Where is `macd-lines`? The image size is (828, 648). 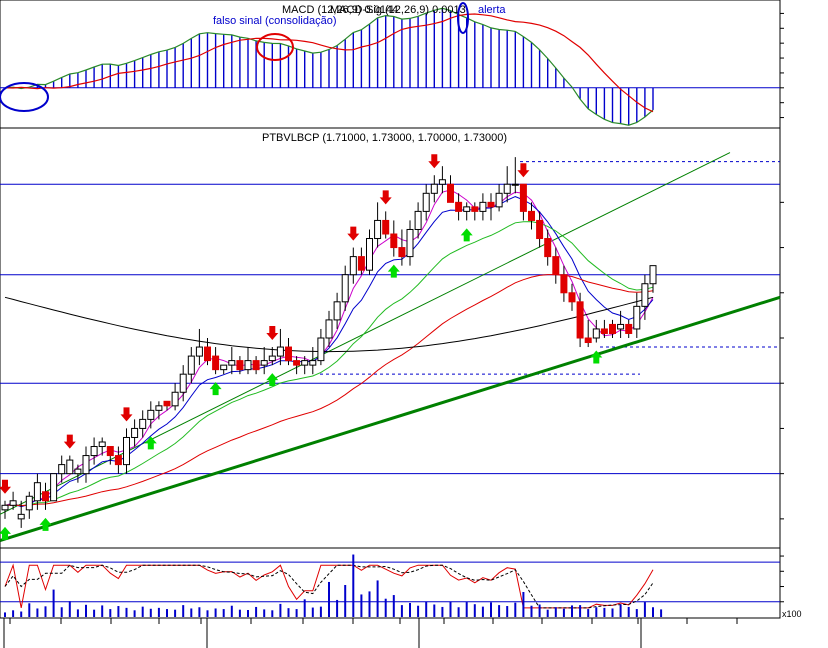 macd-lines is located at coordinates (329, 66).